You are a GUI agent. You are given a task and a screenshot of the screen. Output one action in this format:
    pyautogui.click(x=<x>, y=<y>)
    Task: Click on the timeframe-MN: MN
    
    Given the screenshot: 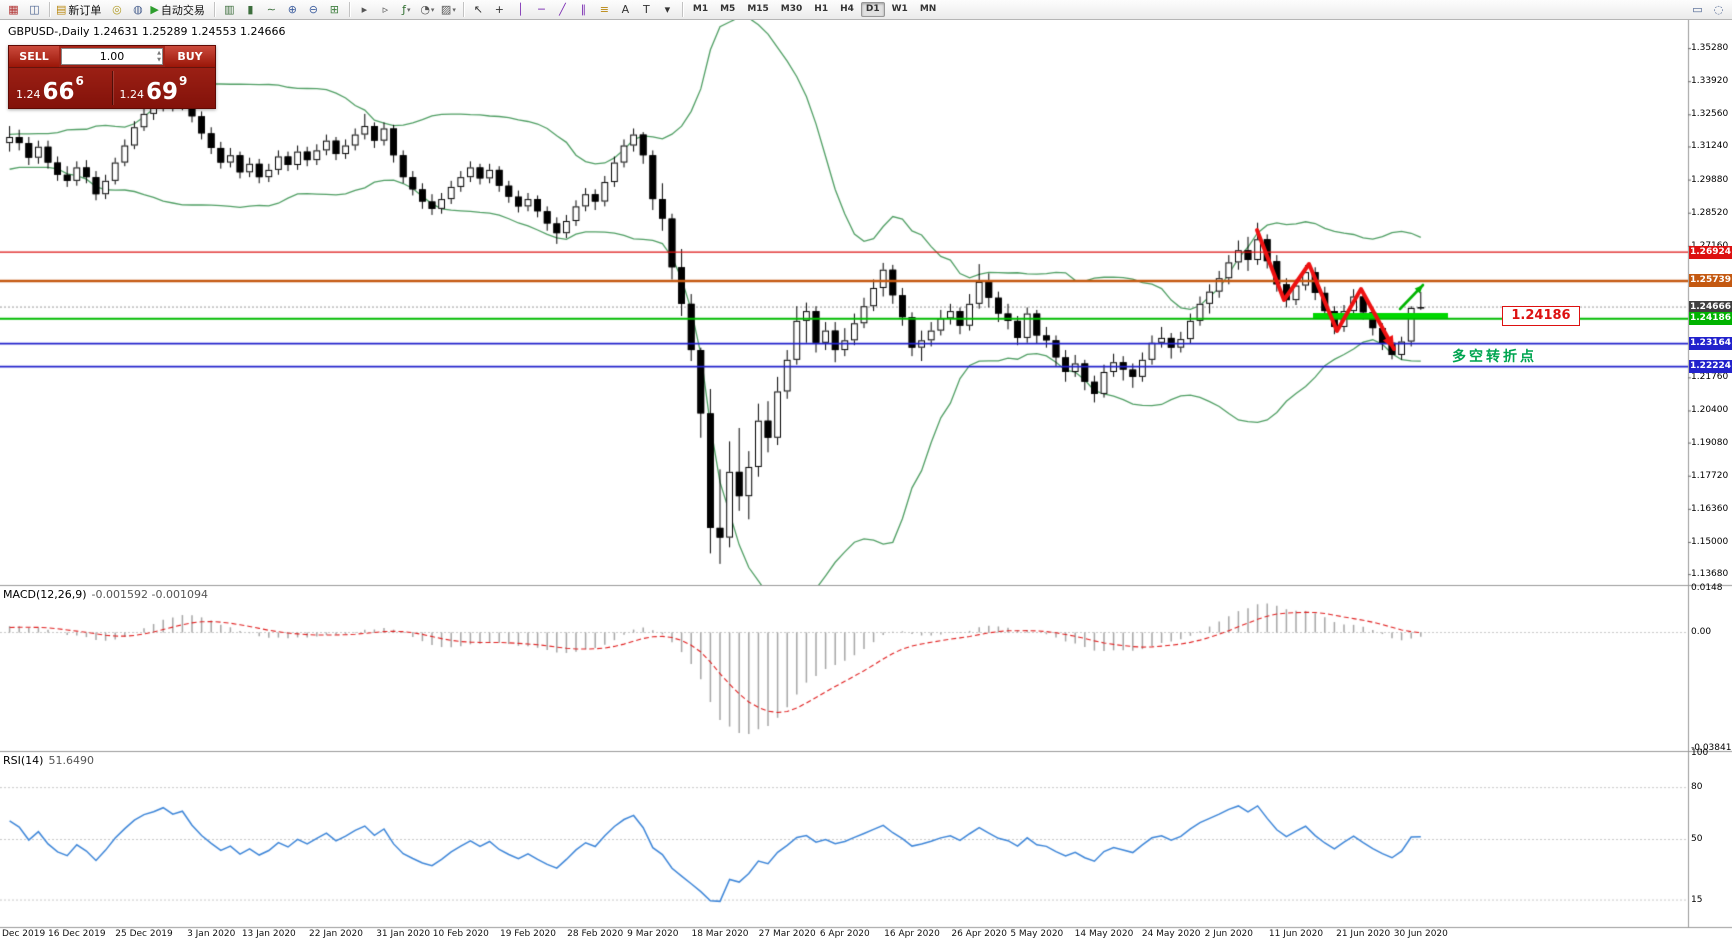 What is the action you would take?
    pyautogui.click(x=928, y=9)
    